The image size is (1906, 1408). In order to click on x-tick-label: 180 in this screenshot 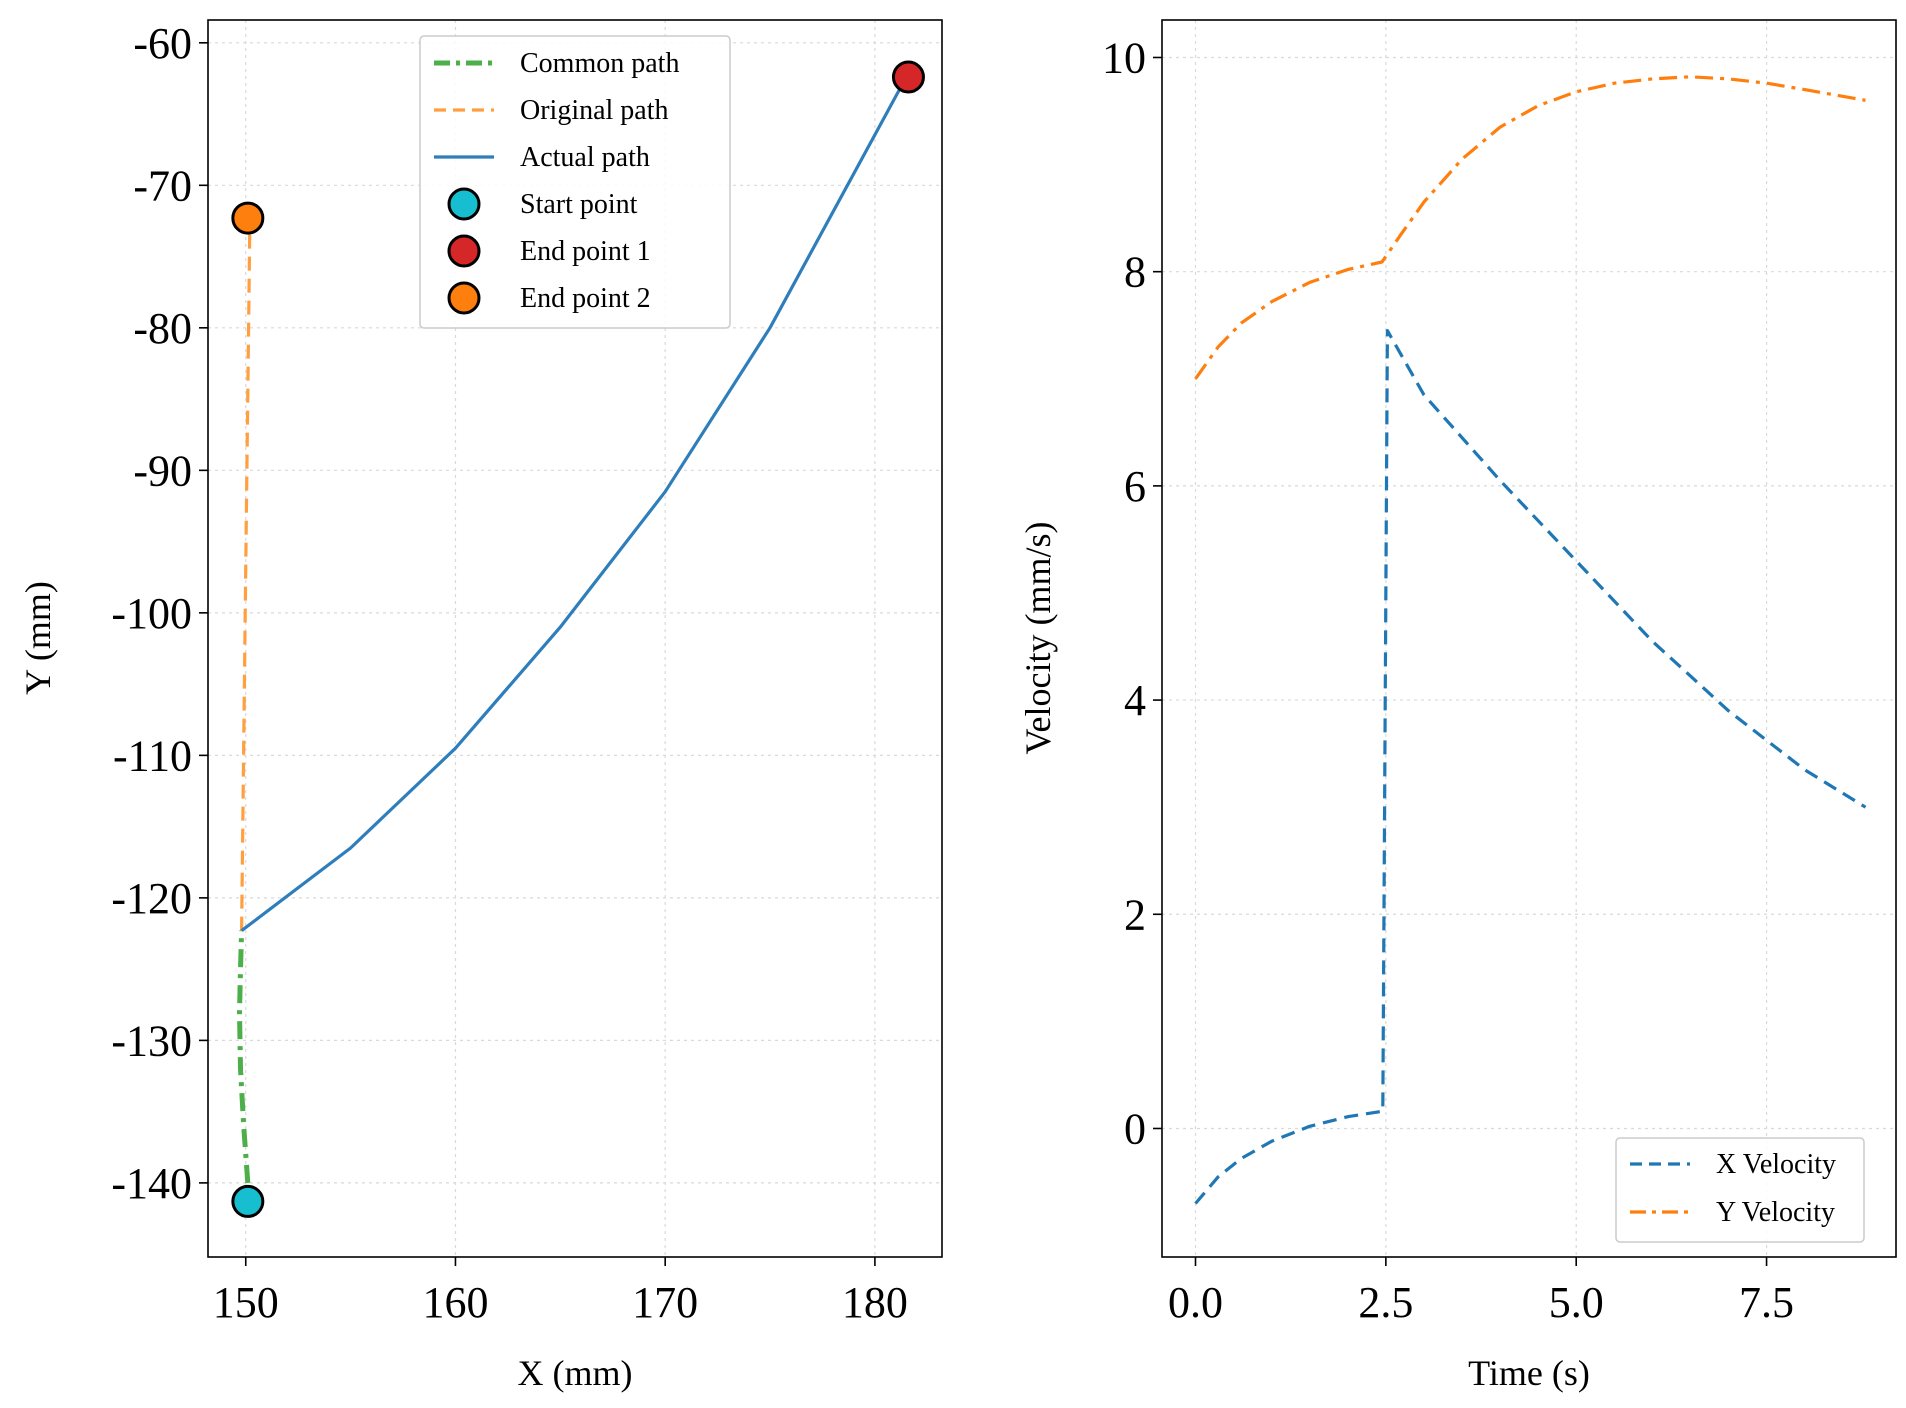, I will do `click(875, 1302)`.